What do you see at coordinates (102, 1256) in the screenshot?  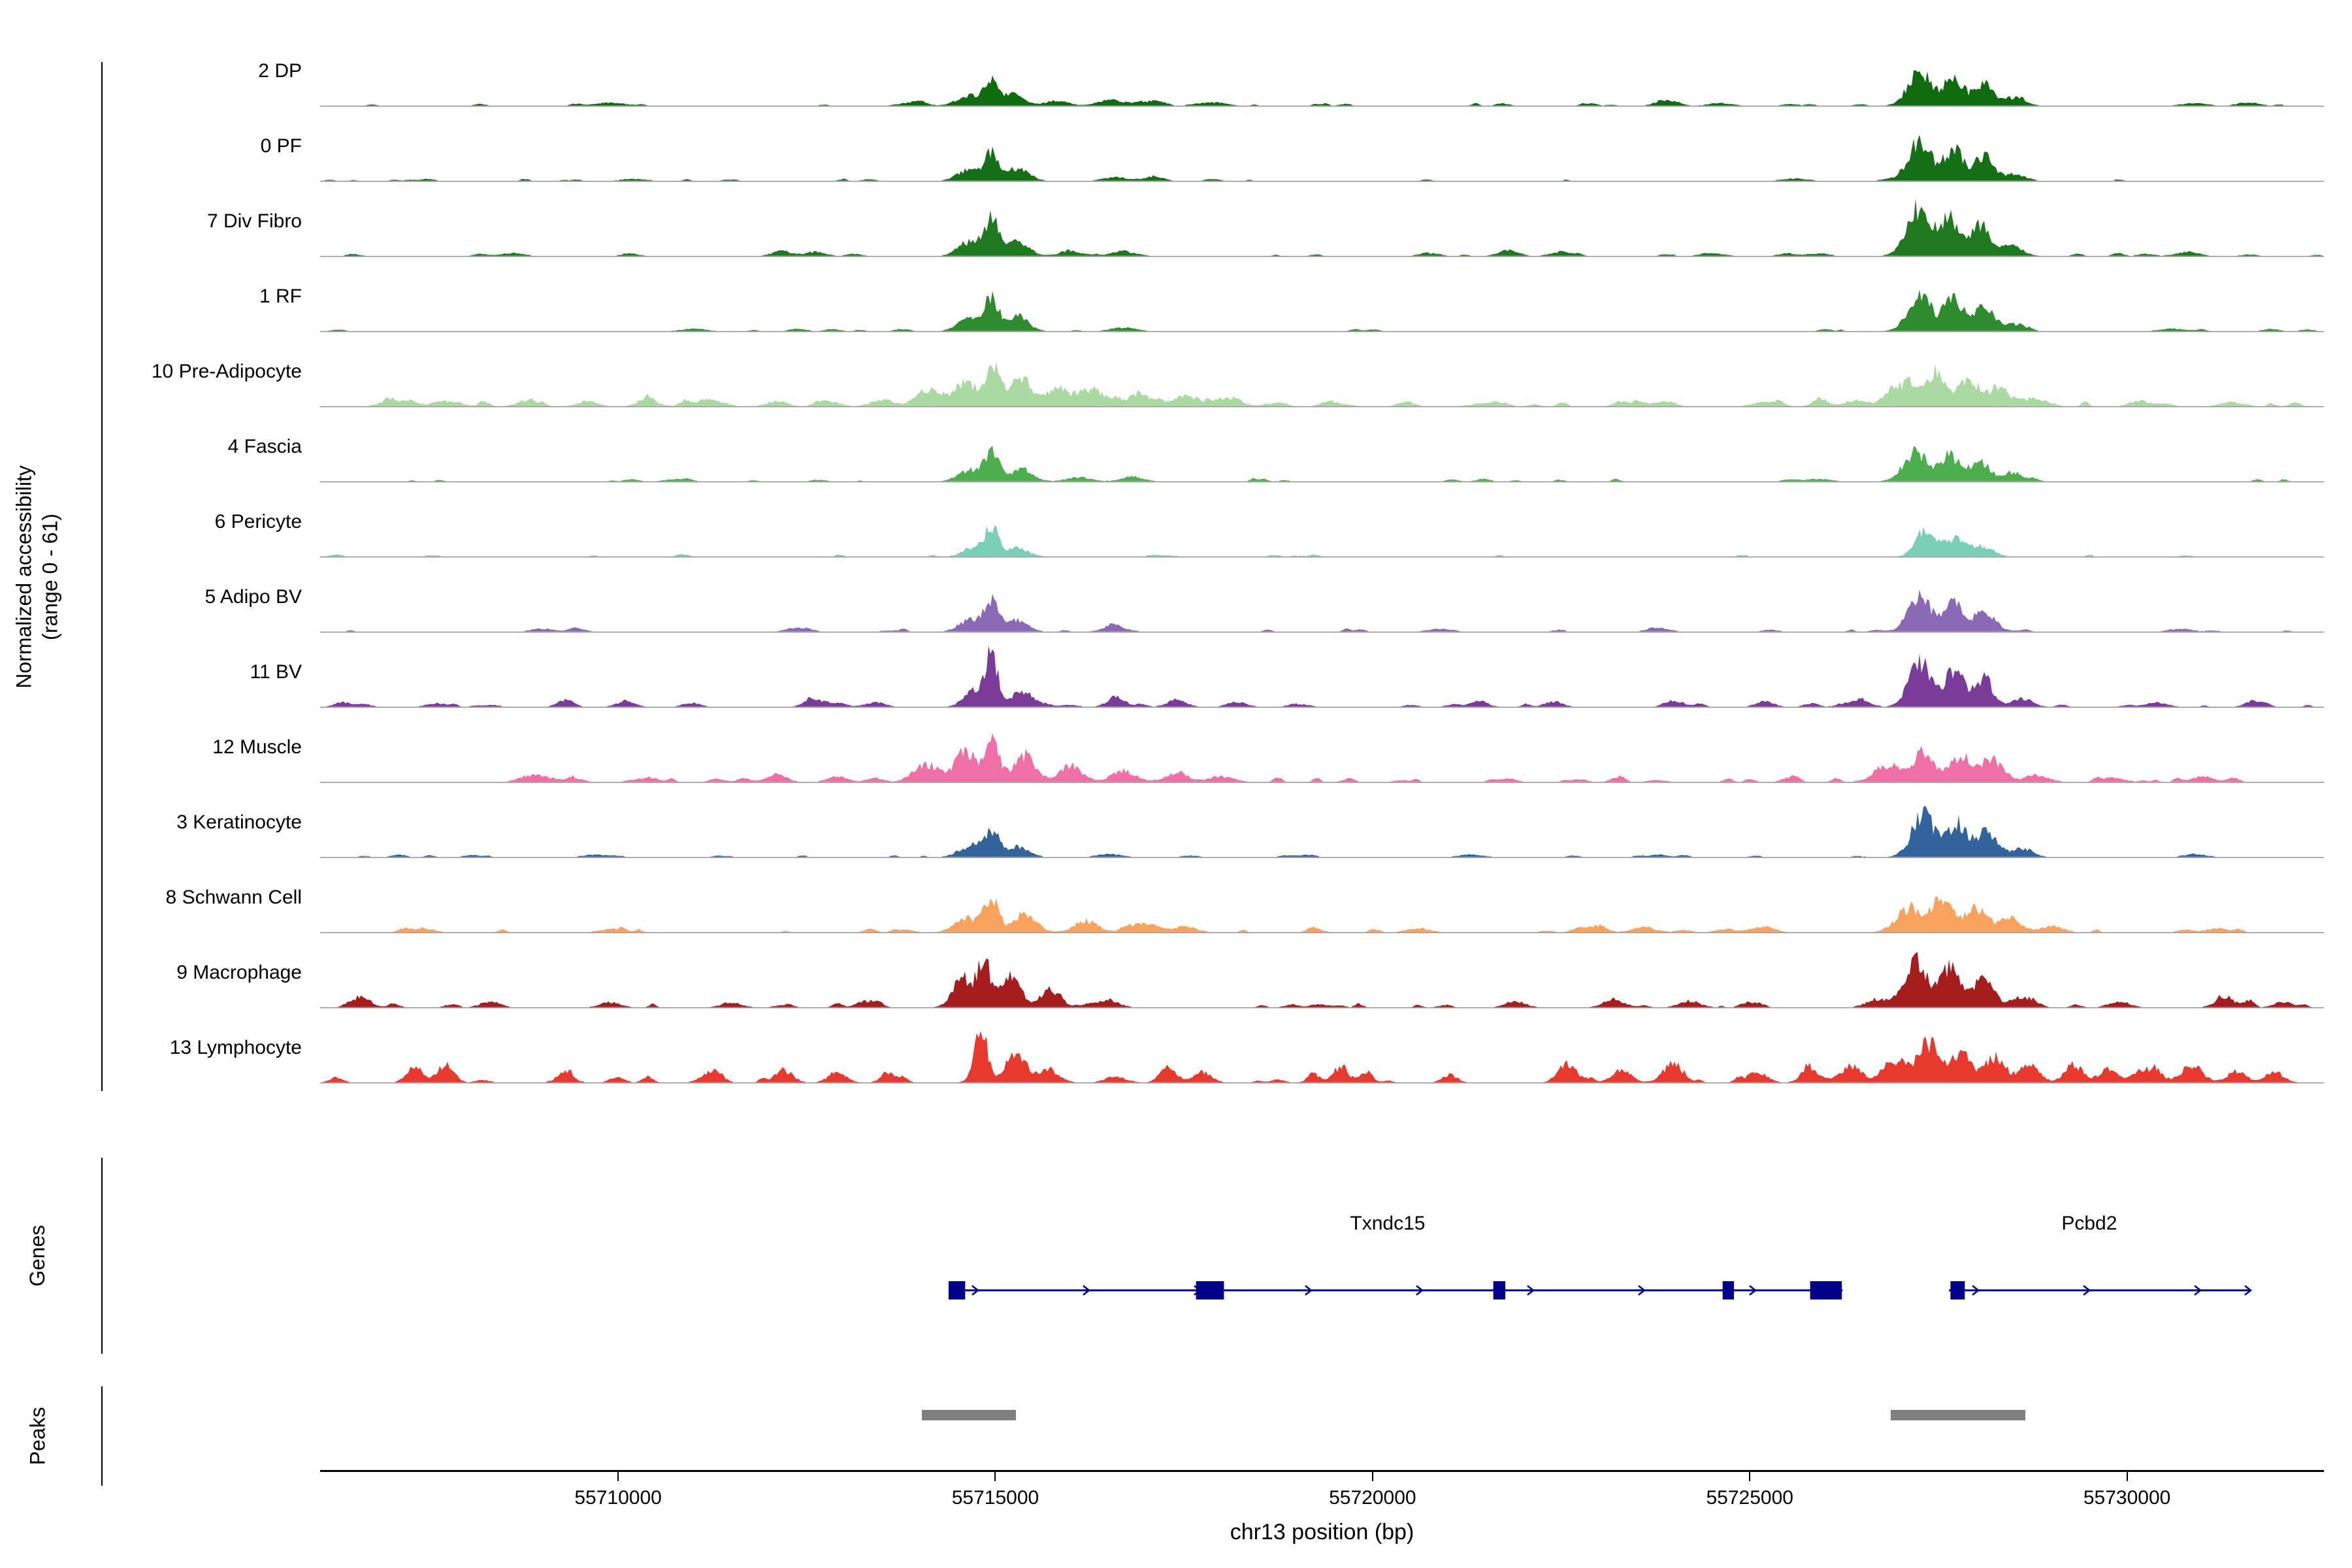 I see `genes-axis-bracket` at bounding box center [102, 1256].